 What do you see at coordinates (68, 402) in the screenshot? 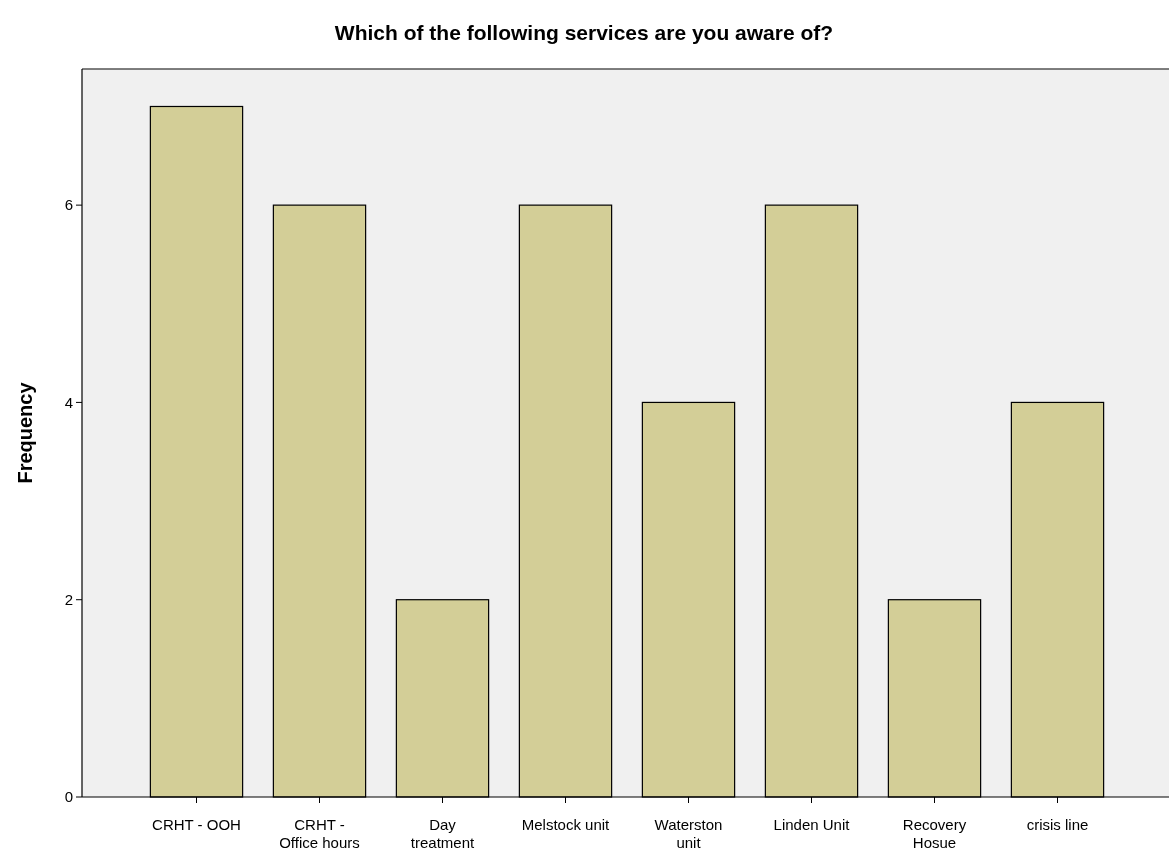
I see `y-tick-label: 4` at bounding box center [68, 402].